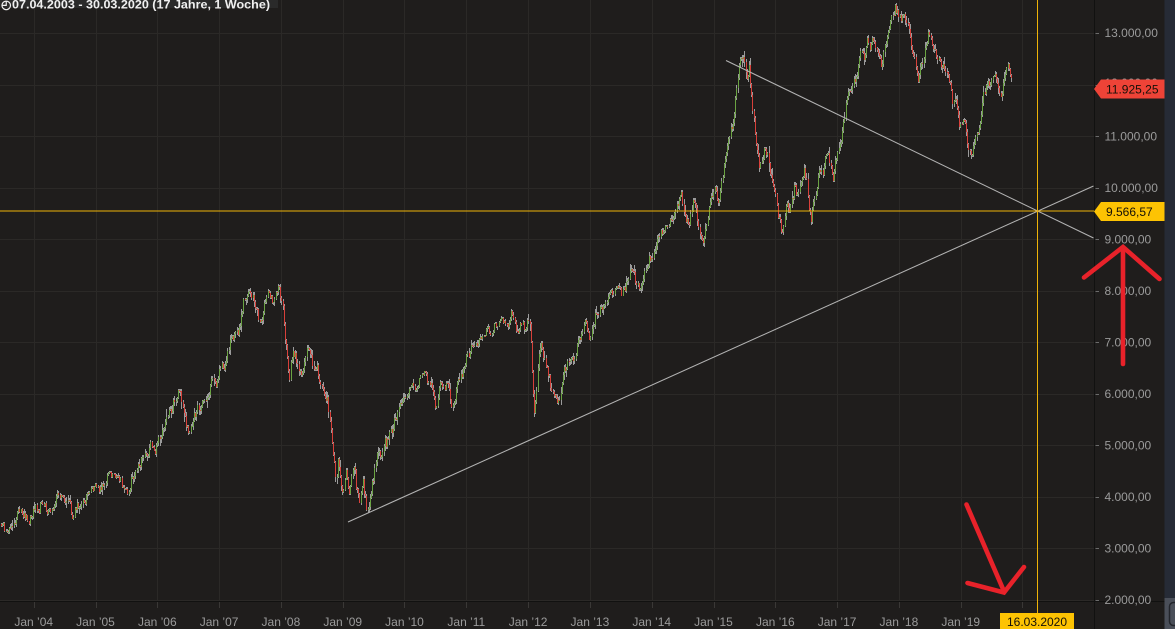 The width and height of the screenshot is (1175, 629). I want to click on svg-text: Jan ’13, so click(590, 622).